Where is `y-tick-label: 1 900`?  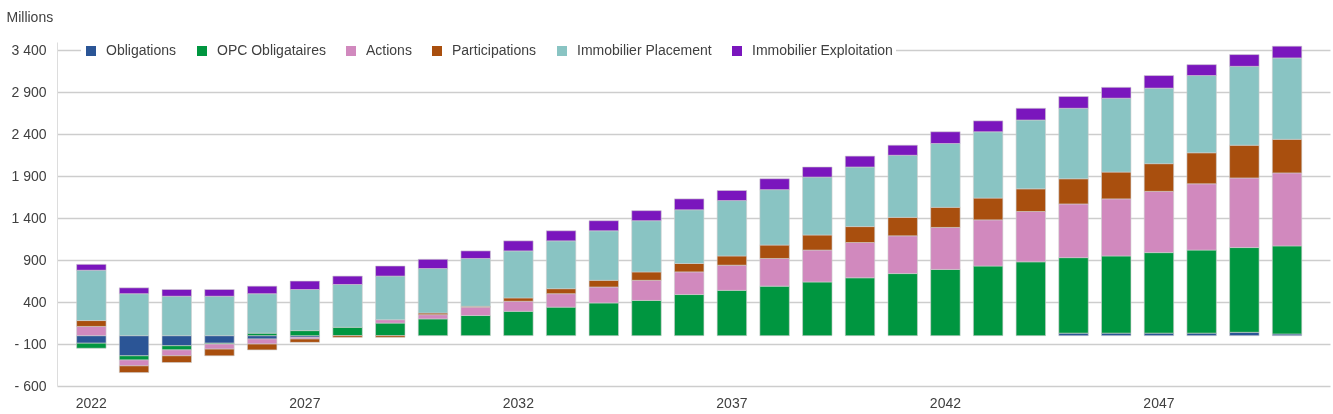 y-tick-label: 1 900 is located at coordinates (29, 175).